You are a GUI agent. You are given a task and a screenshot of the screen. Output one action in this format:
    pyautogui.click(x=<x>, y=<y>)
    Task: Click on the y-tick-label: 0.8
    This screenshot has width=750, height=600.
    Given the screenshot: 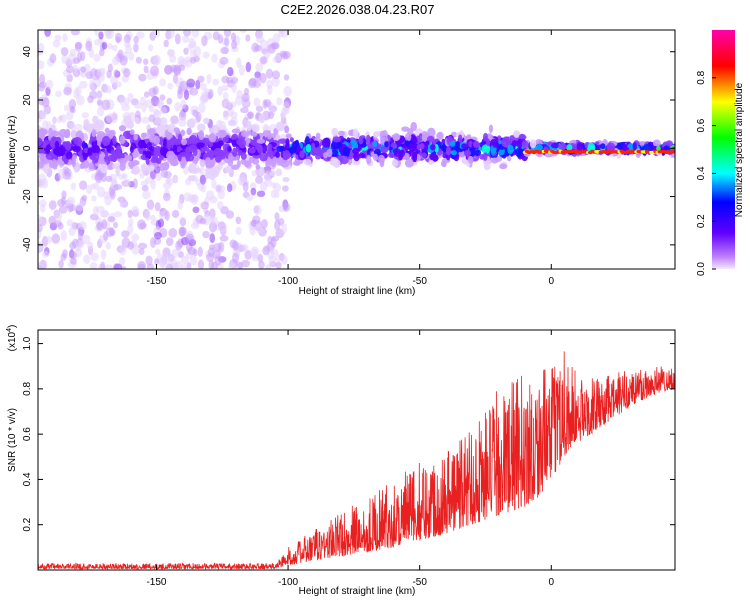 What is the action you would take?
    pyautogui.click(x=27, y=388)
    